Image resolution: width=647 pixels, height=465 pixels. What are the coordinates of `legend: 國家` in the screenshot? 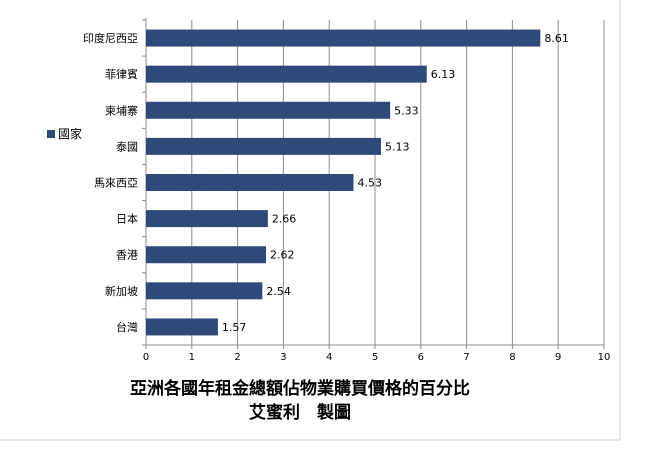 It's located at (64, 133).